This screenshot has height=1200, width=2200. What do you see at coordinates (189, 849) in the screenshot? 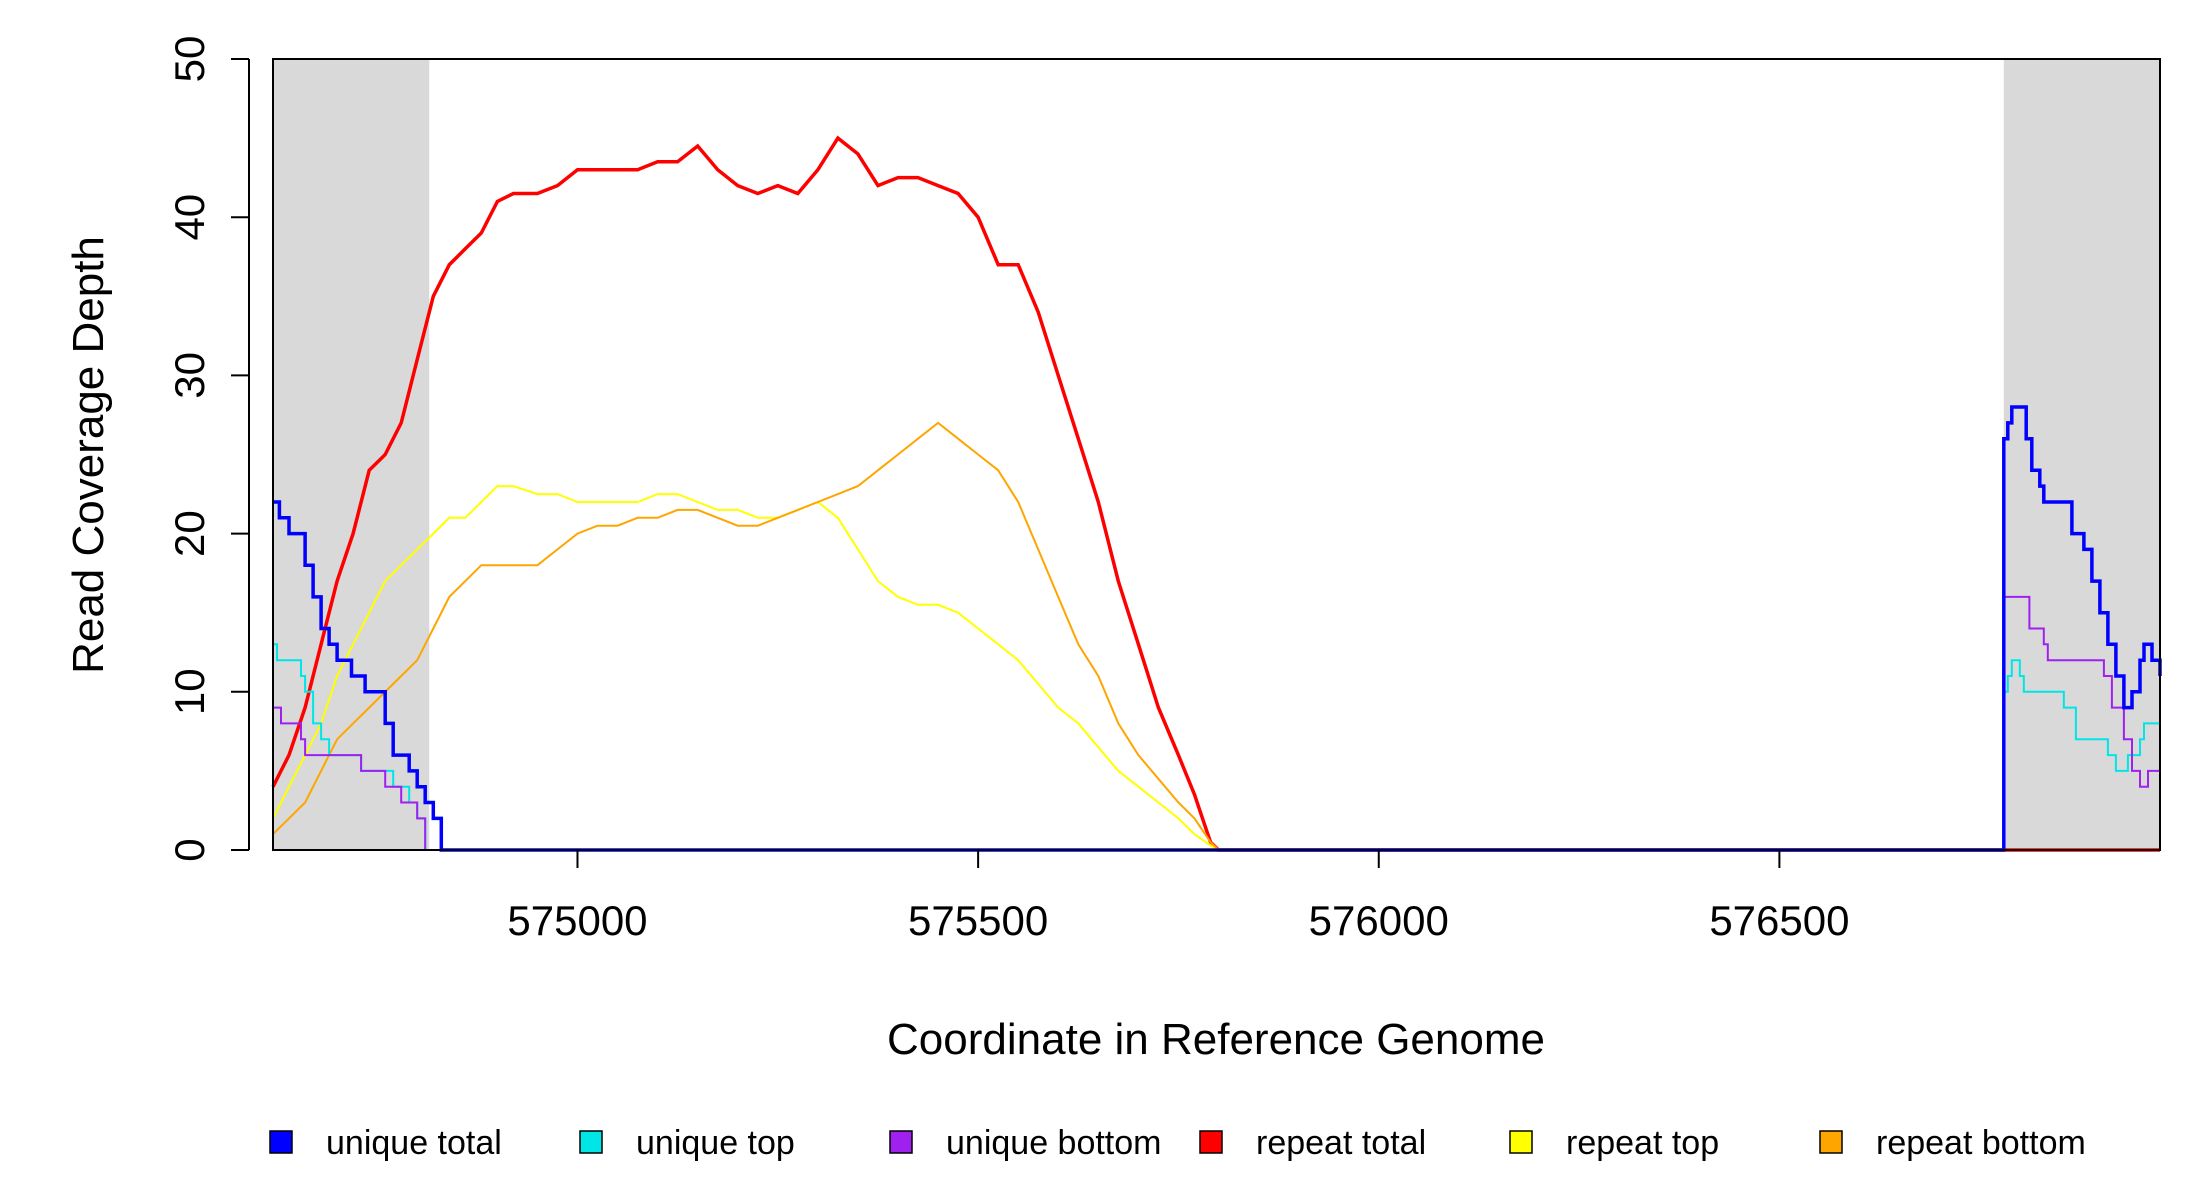
I see `y-tick-label: 0` at bounding box center [189, 849].